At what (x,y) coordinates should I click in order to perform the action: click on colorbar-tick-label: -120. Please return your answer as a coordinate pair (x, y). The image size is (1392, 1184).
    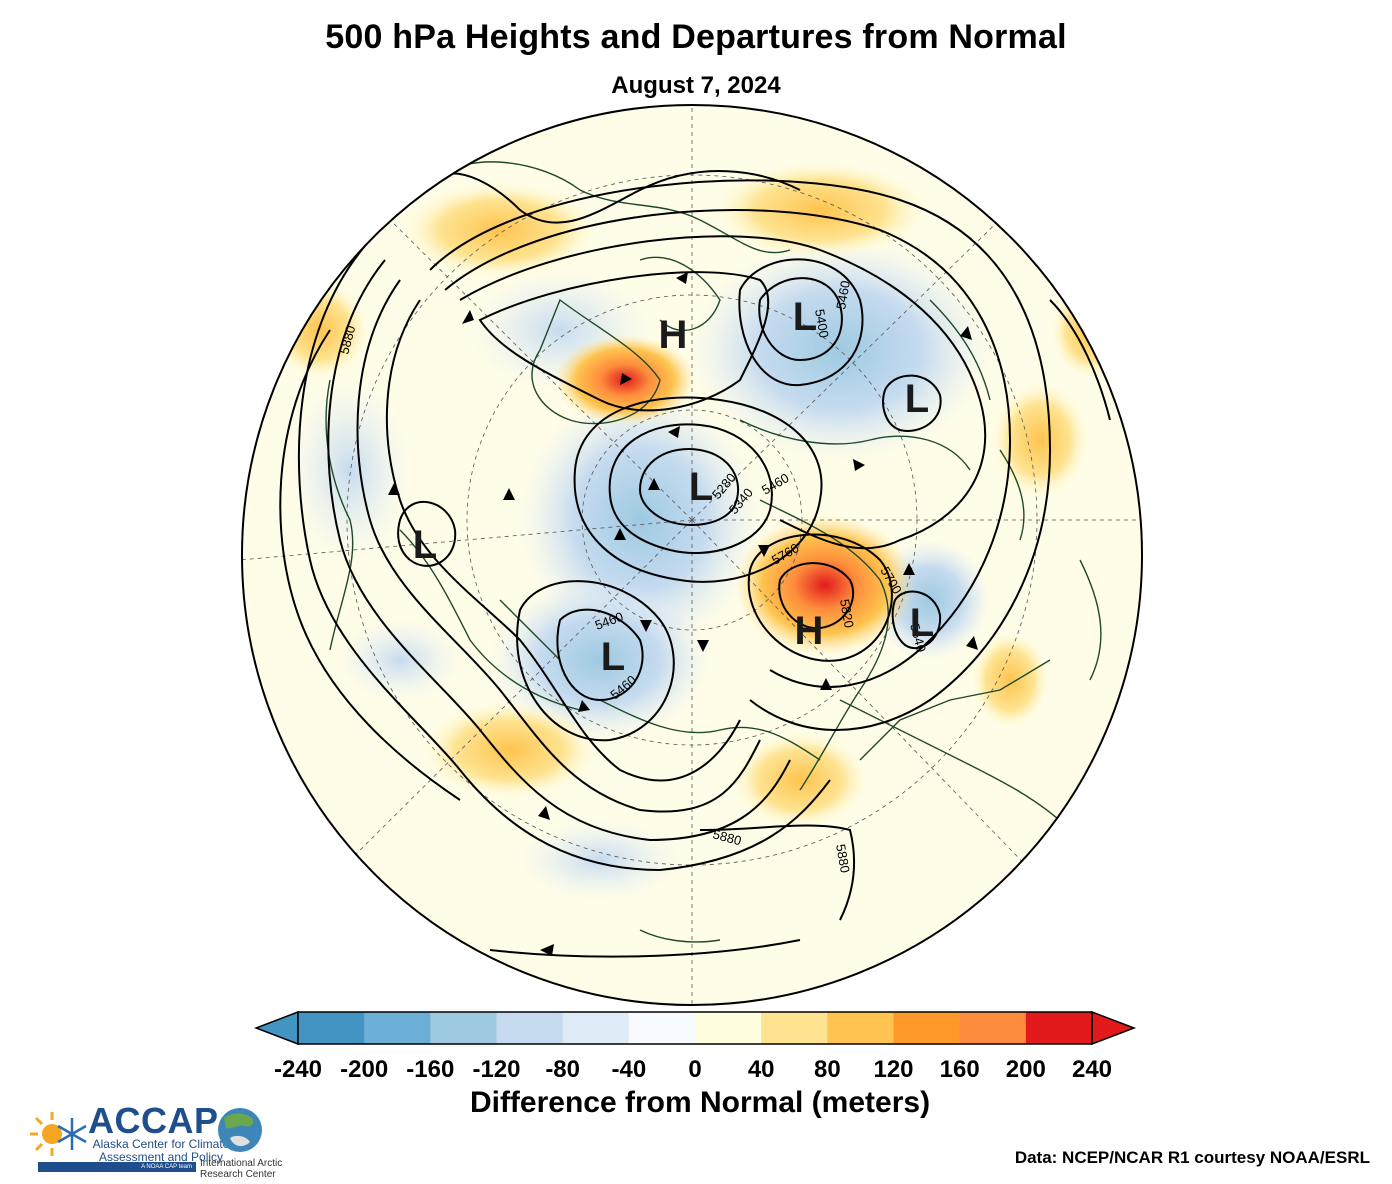
    Looking at the image, I should click on (496, 1069).